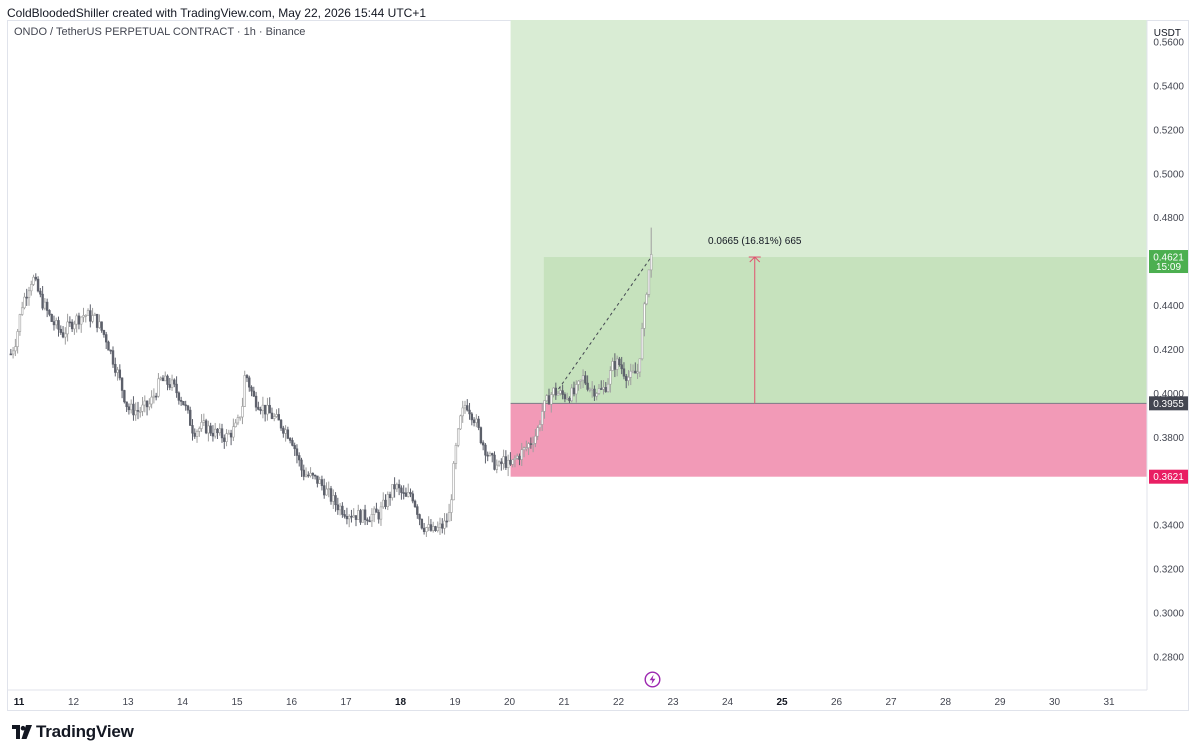 The height and width of the screenshot is (755, 1199). Describe the element at coordinates (85, 731) in the screenshot. I see `brand-name: TradingView` at that location.